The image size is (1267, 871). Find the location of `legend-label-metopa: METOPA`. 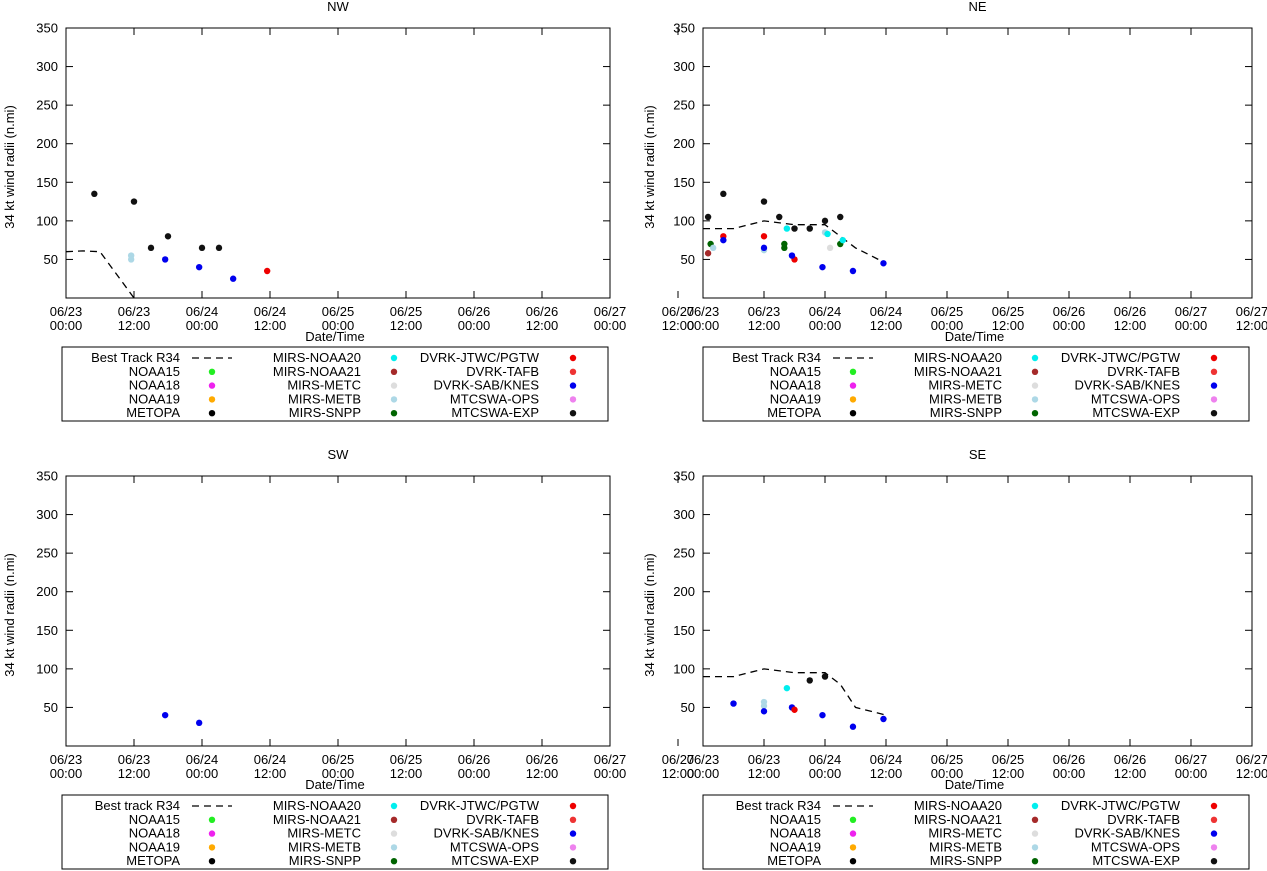

legend-label-metopa: METOPA is located at coordinates (153, 860).